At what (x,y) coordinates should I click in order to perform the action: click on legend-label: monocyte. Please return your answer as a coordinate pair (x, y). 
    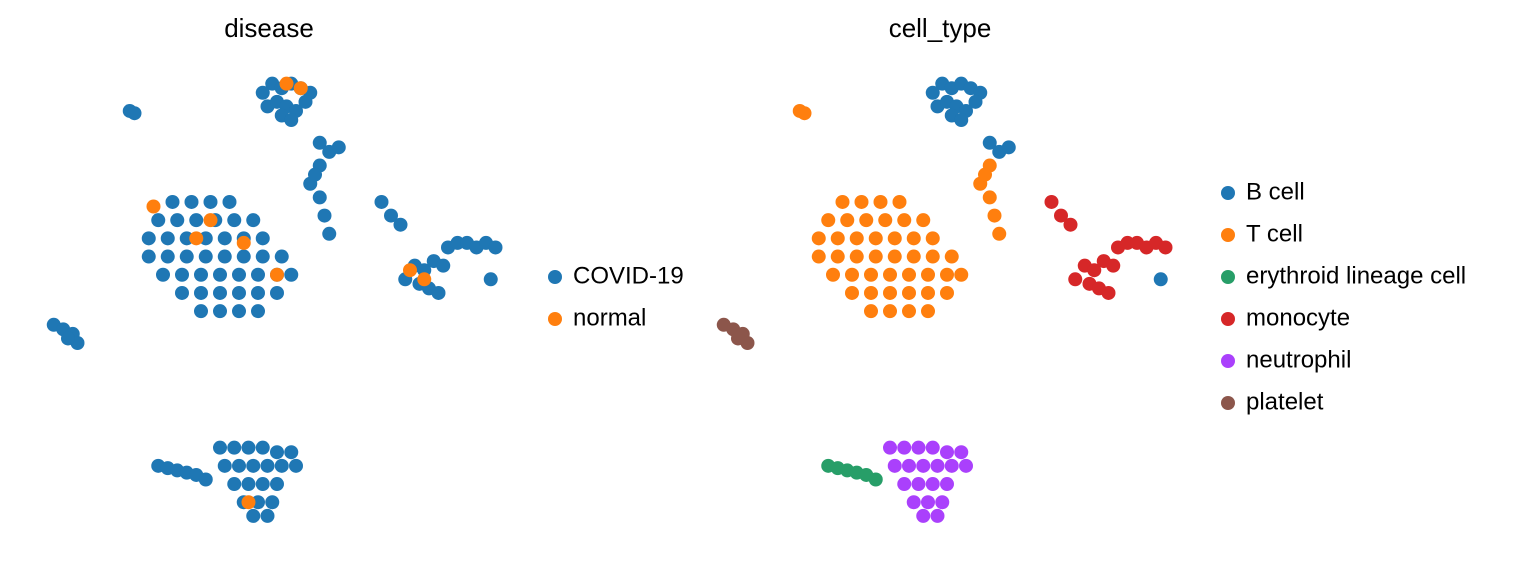
    Looking at the image, I should click on (1298, 317).